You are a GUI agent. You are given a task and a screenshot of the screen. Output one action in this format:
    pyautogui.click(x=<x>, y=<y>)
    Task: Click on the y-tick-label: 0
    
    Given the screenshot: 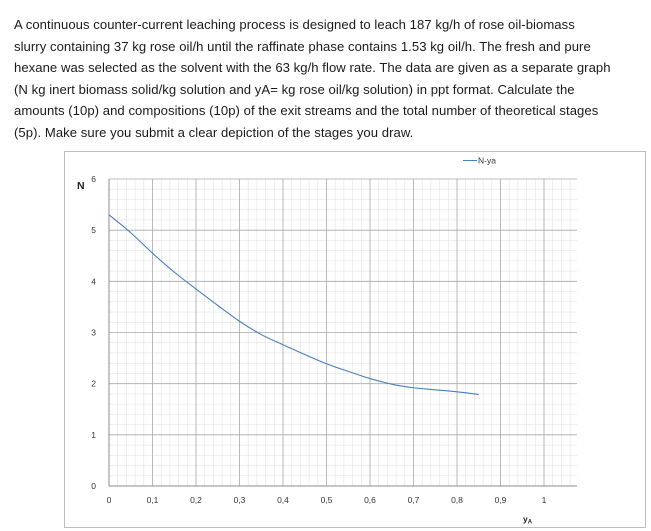 What is the action you would take?
    pyautogui.click(x=93, y=486)
    